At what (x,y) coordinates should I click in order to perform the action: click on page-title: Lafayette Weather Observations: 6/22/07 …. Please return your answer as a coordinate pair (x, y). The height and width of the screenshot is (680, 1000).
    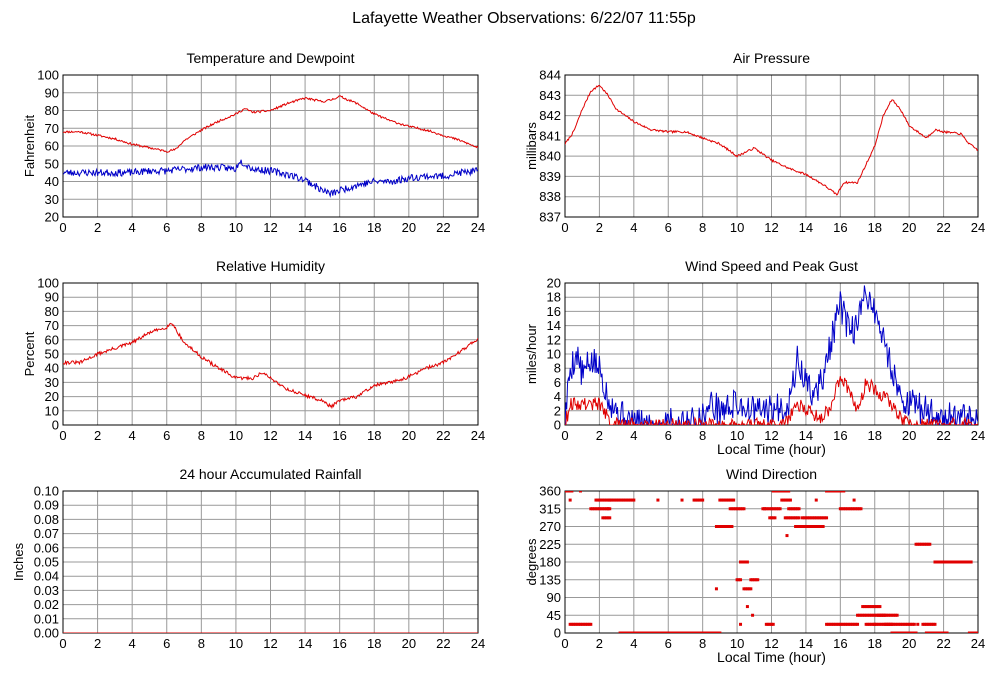
    Looking at the image, I should click on (524, 18).